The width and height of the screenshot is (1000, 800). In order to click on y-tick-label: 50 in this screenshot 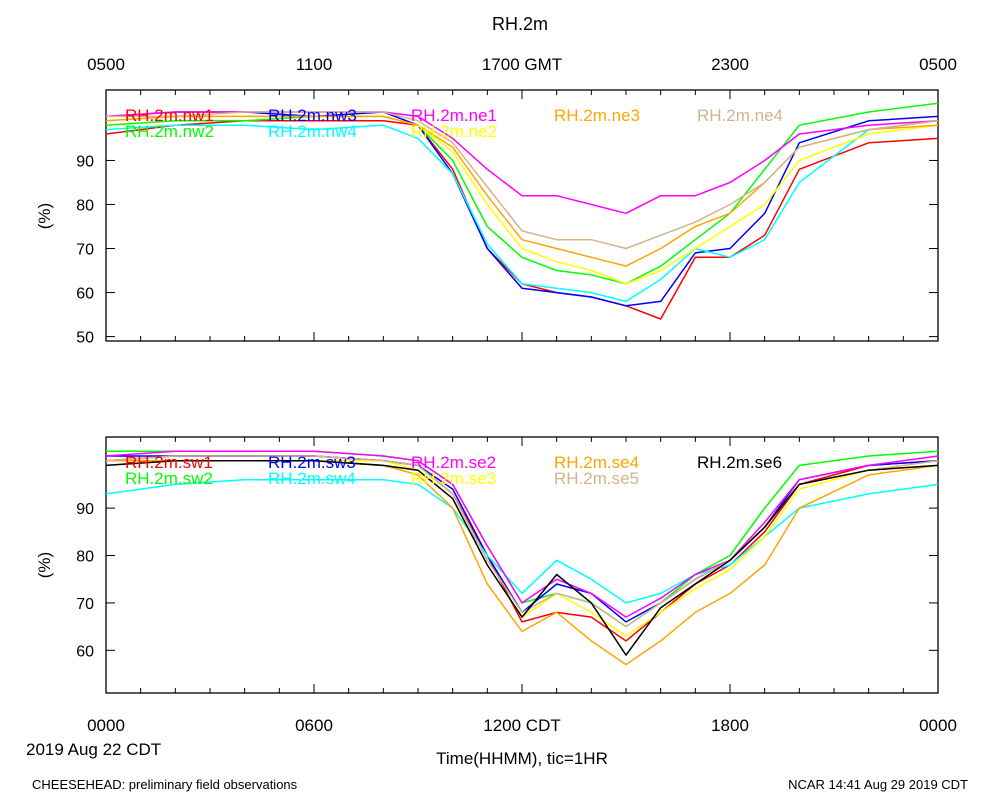, I will do `click(85, 338)`.